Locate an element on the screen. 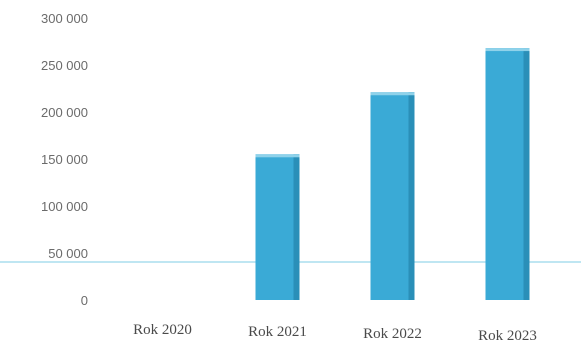  y-tick-label: 150 000 is located at coordinates (64, 159).